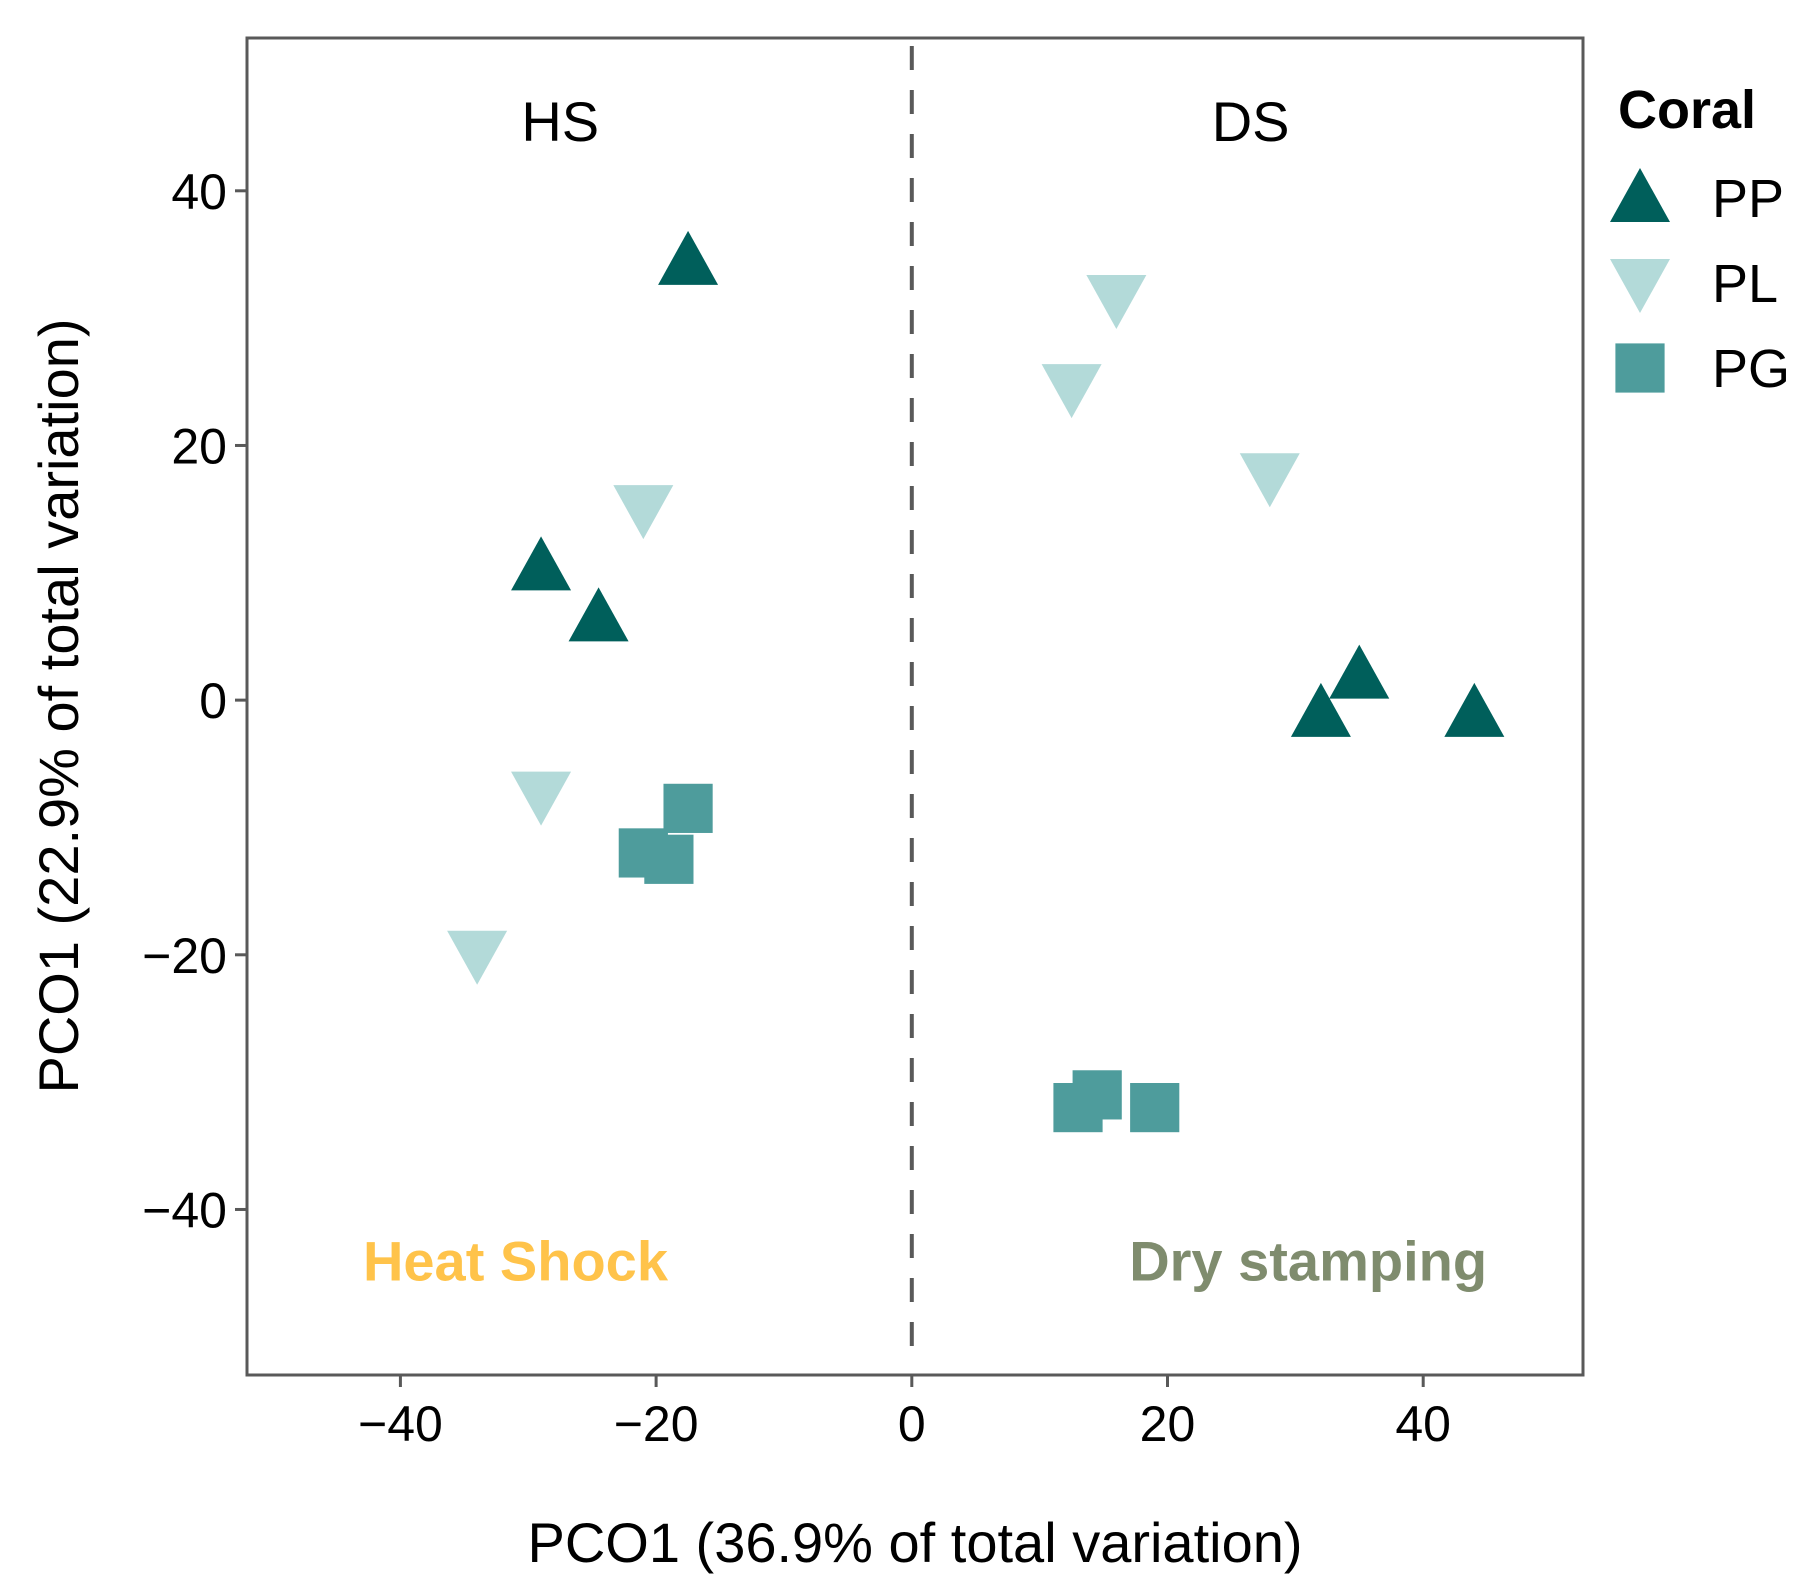  Describe the element at coordinates (656, 1424) in the screenshot. I see `x-tick-label: −20` at that location.